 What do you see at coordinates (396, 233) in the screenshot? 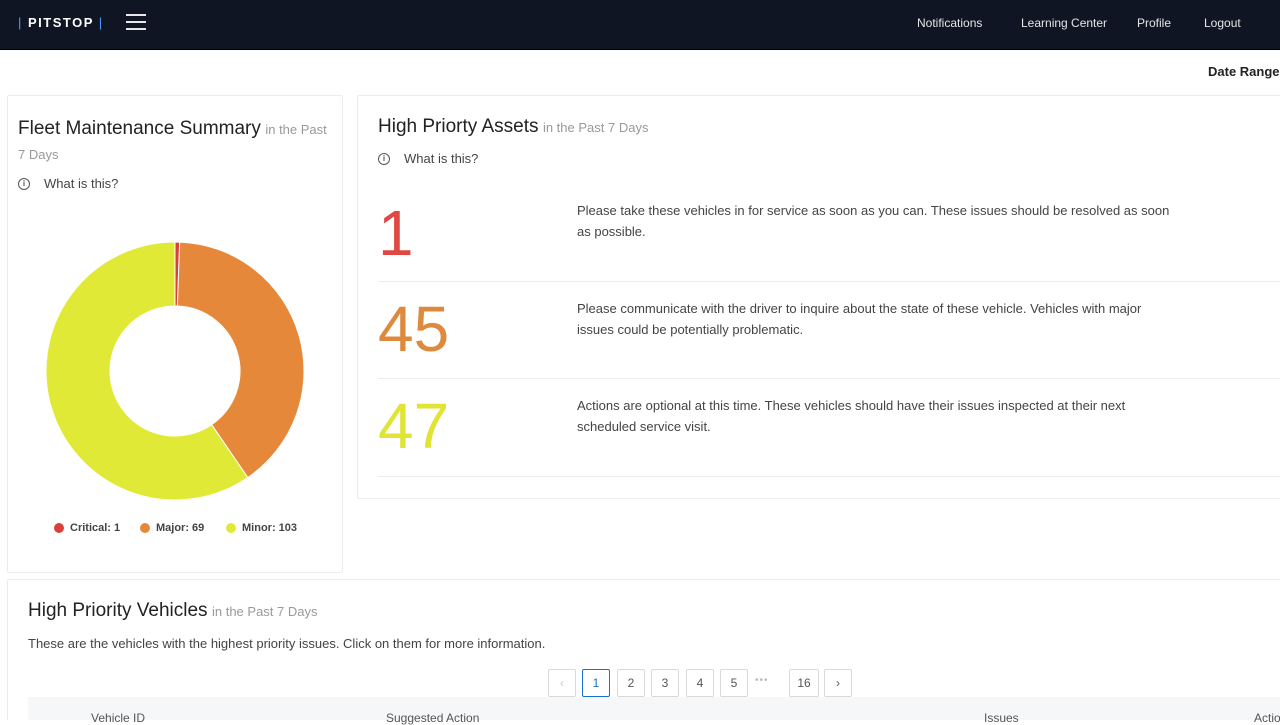
I see `asset-count-critical: 1` at bounding box center [396, 233].